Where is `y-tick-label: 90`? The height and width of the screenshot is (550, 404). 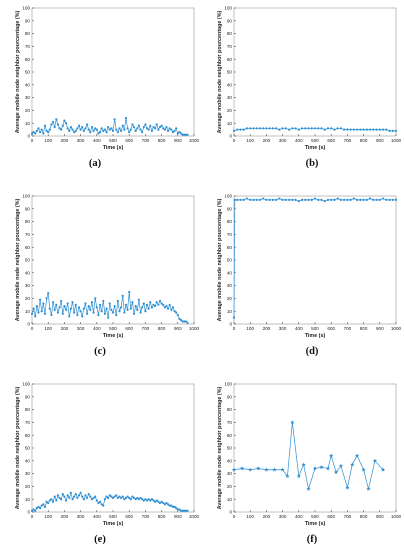
y-tick-label: 90 is located at coordinates (230, 396).